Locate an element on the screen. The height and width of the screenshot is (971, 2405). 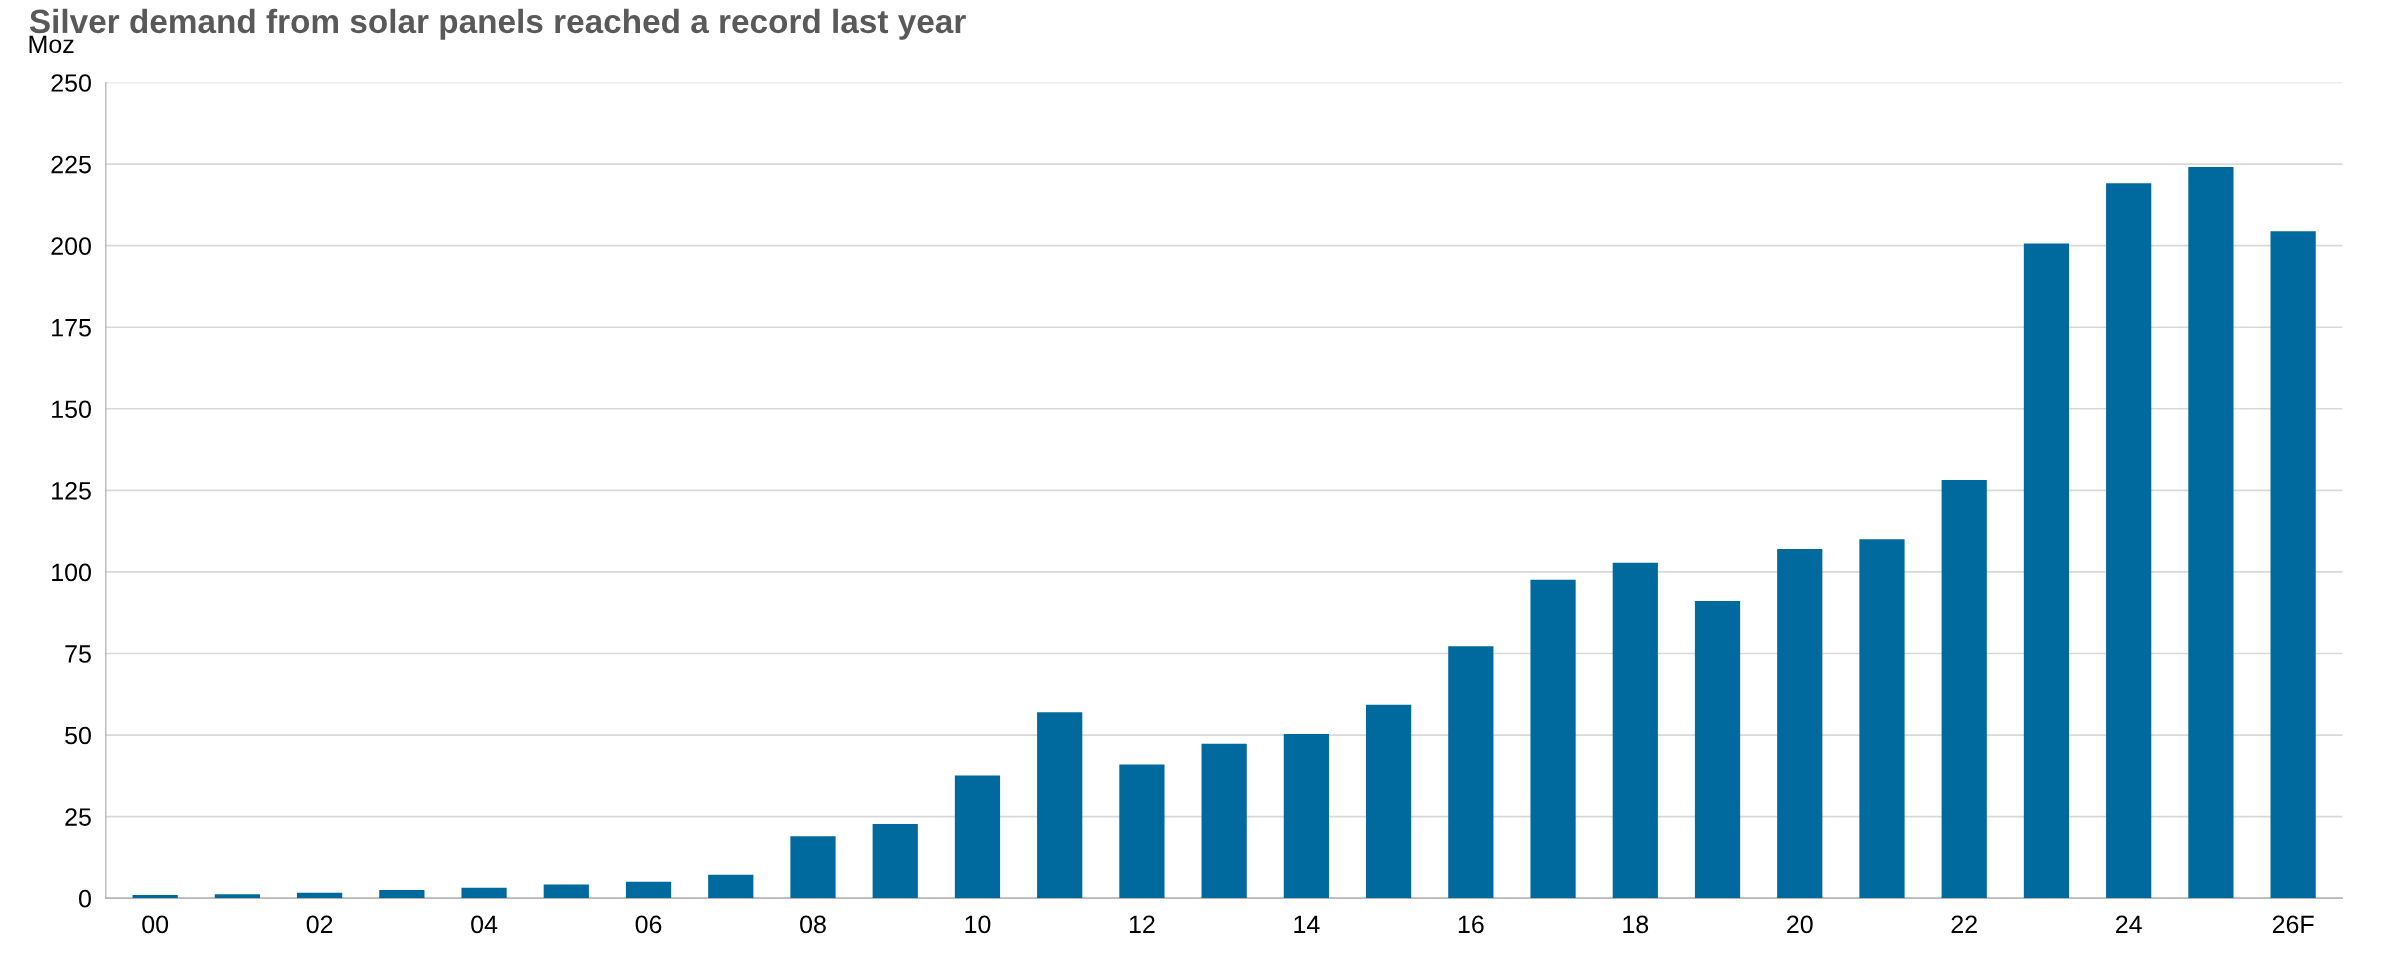
x-tick-label: 02 is located at coordinates (319, 924).